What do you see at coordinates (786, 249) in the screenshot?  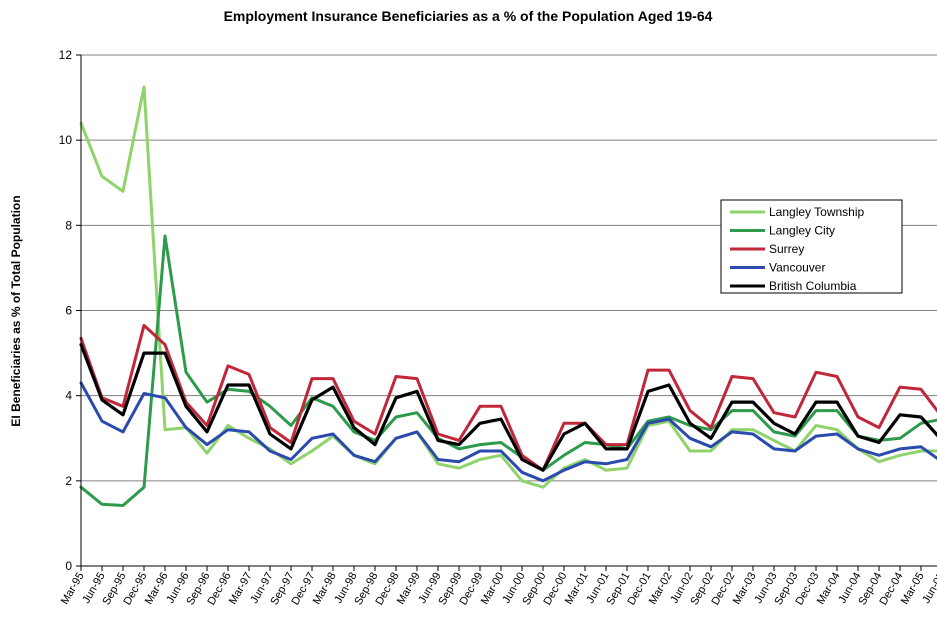 I see `legend-label: Surrey` at bounding box center [786, 249].